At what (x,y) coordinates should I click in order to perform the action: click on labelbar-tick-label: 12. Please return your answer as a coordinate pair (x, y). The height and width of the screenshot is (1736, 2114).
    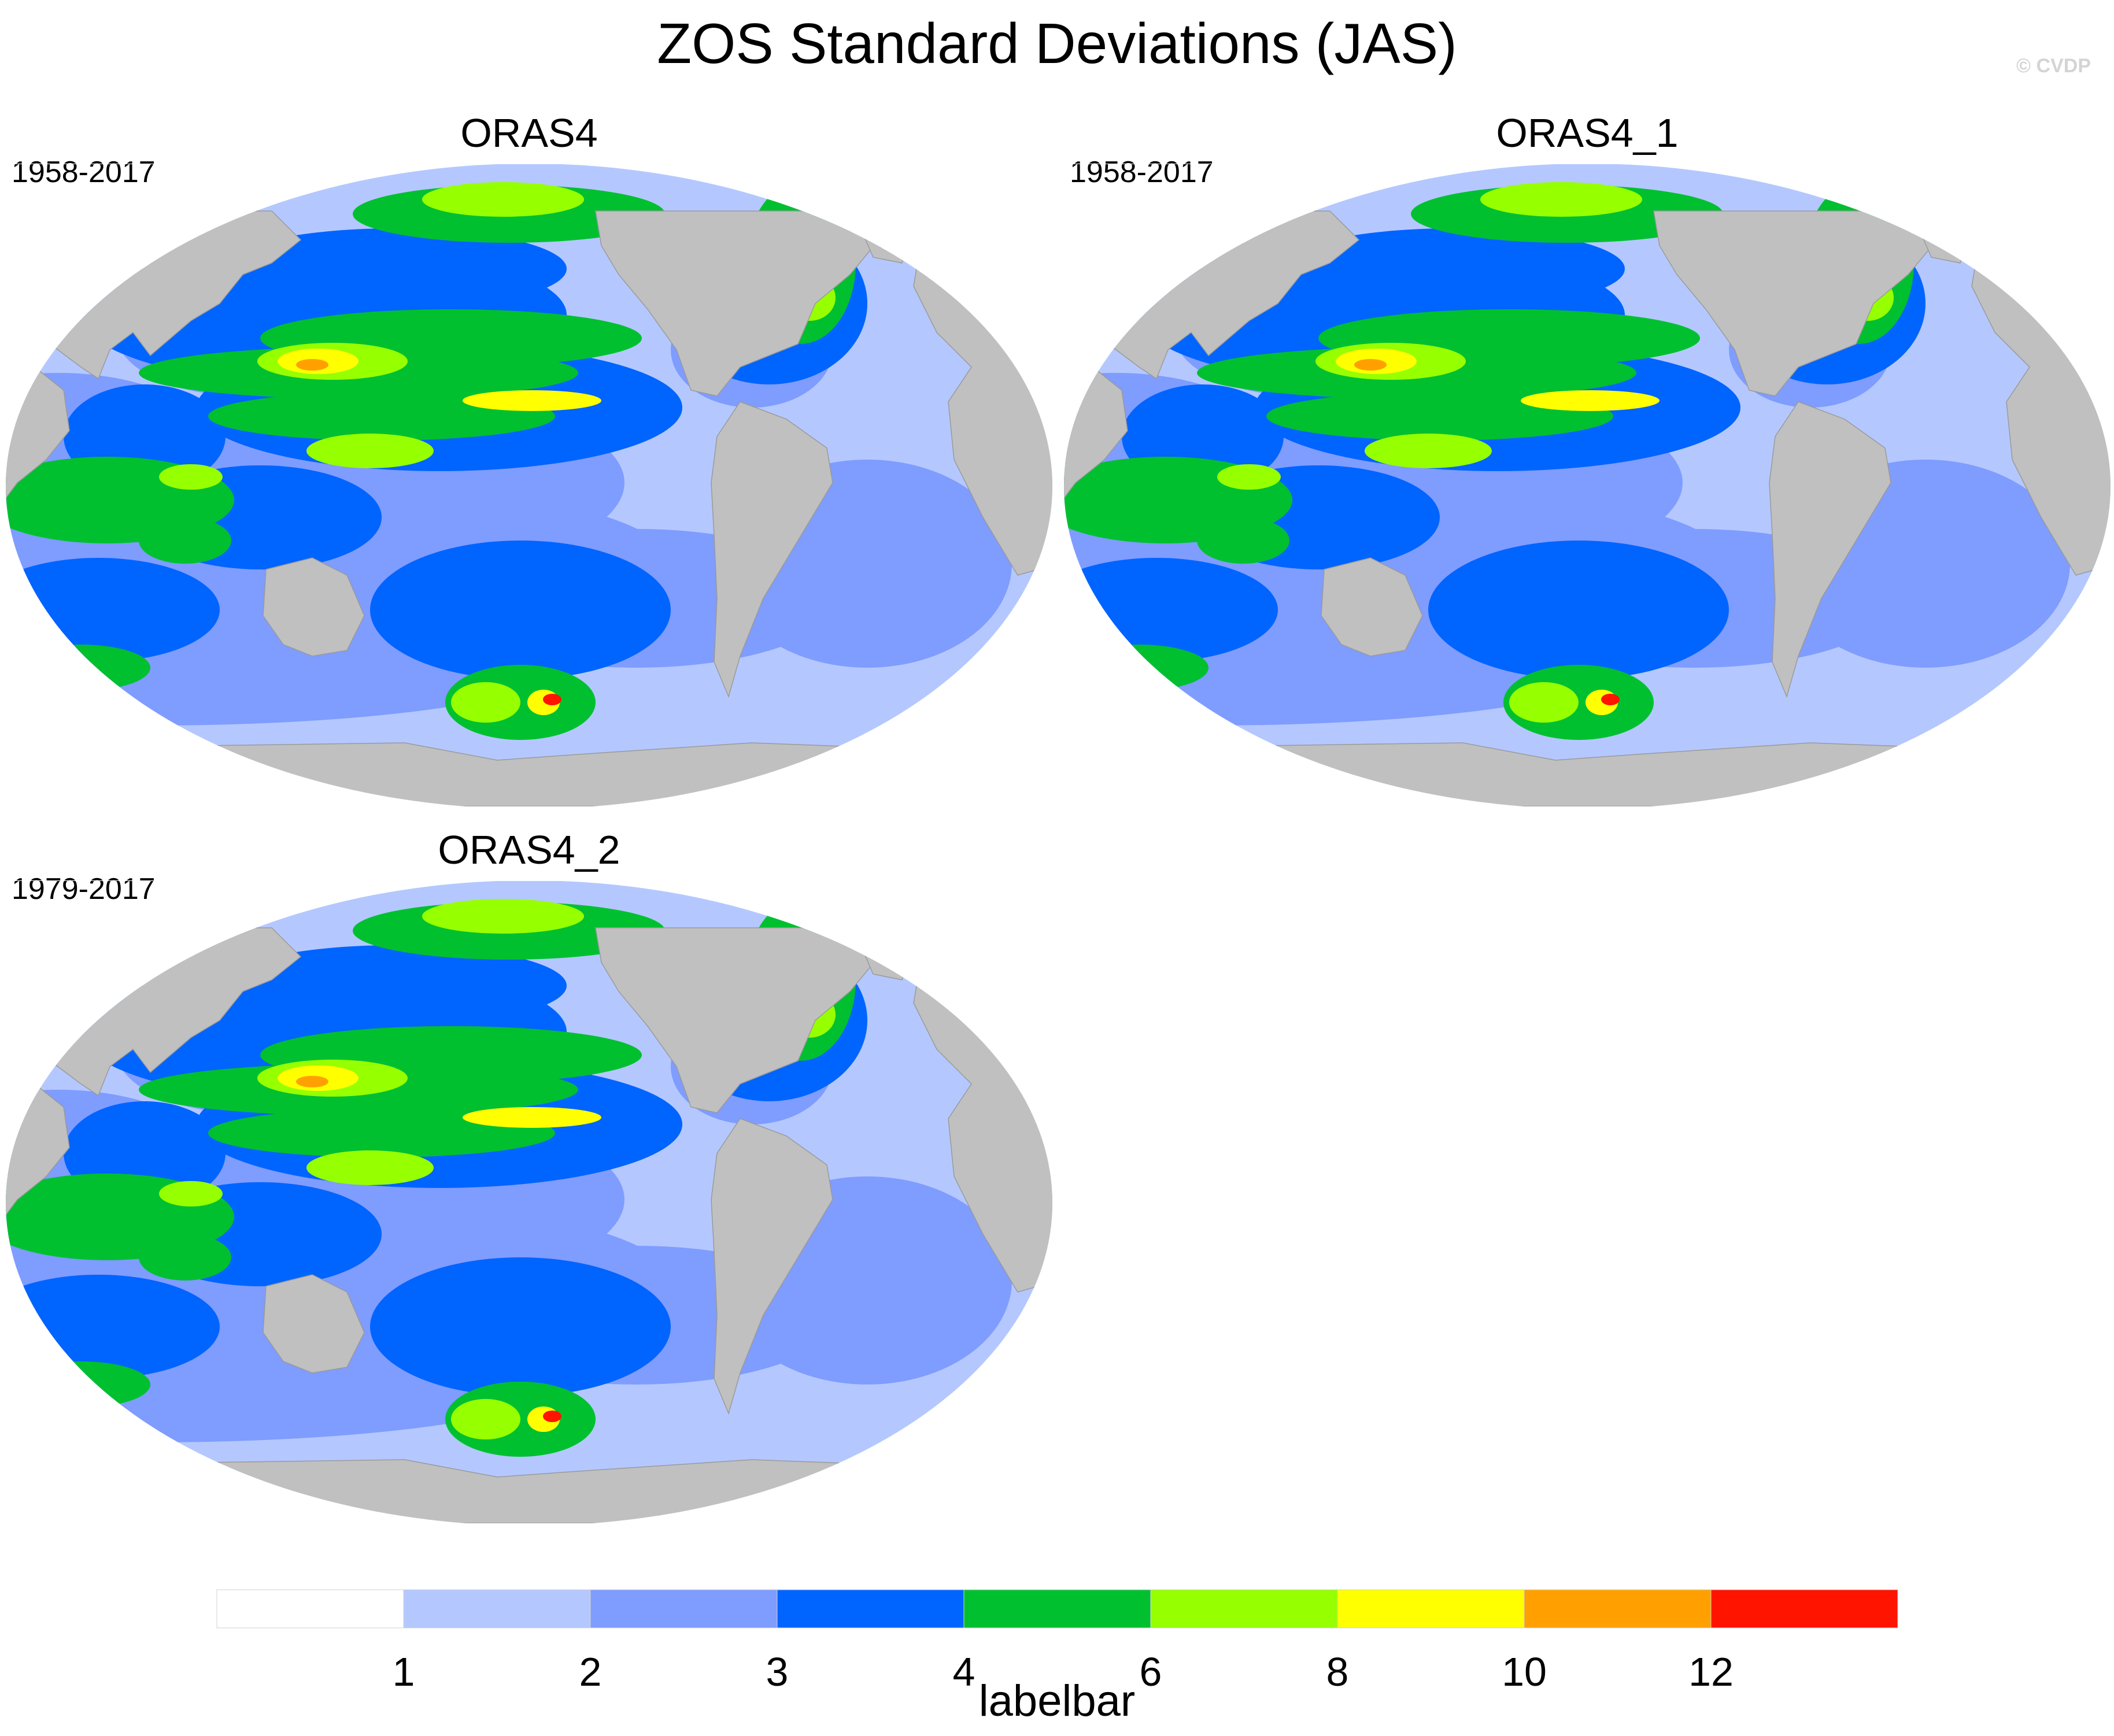
    Looking at the image, I should click on (1711, 1671).